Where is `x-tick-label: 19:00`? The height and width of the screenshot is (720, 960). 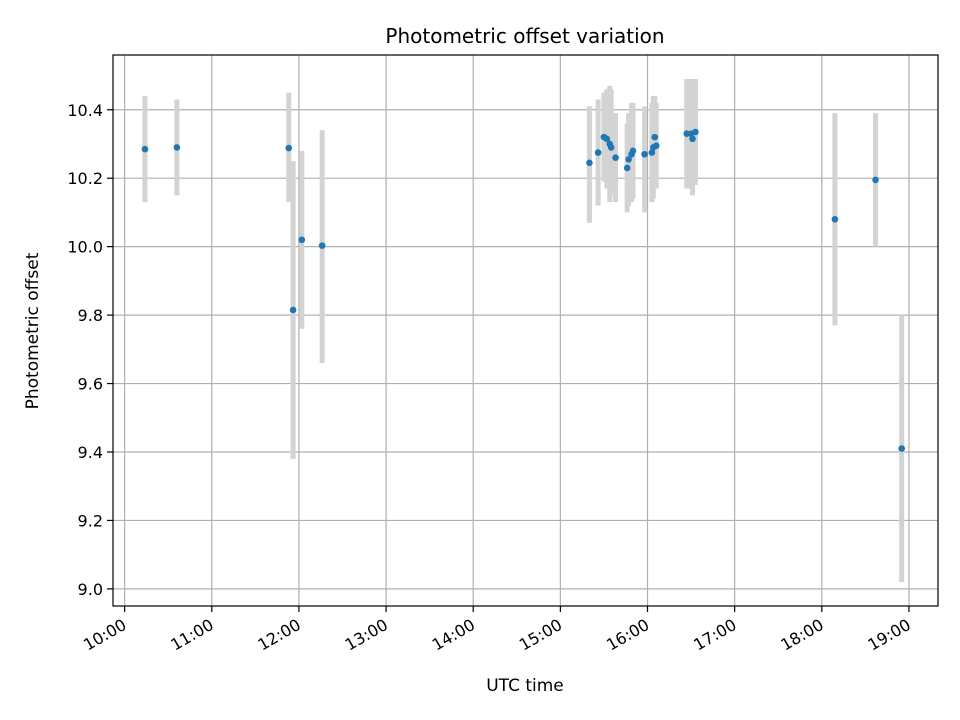
x-tick-label: 19:00 is located at coordinates (889, 635).